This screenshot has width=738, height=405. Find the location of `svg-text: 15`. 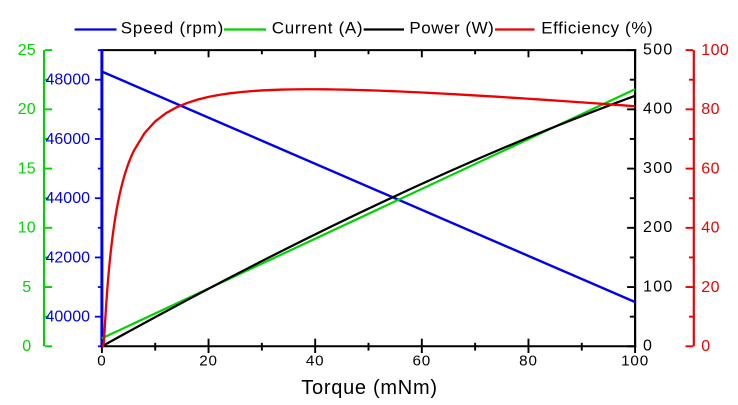

svg-text: 15 is located at coordinates (27, 168).